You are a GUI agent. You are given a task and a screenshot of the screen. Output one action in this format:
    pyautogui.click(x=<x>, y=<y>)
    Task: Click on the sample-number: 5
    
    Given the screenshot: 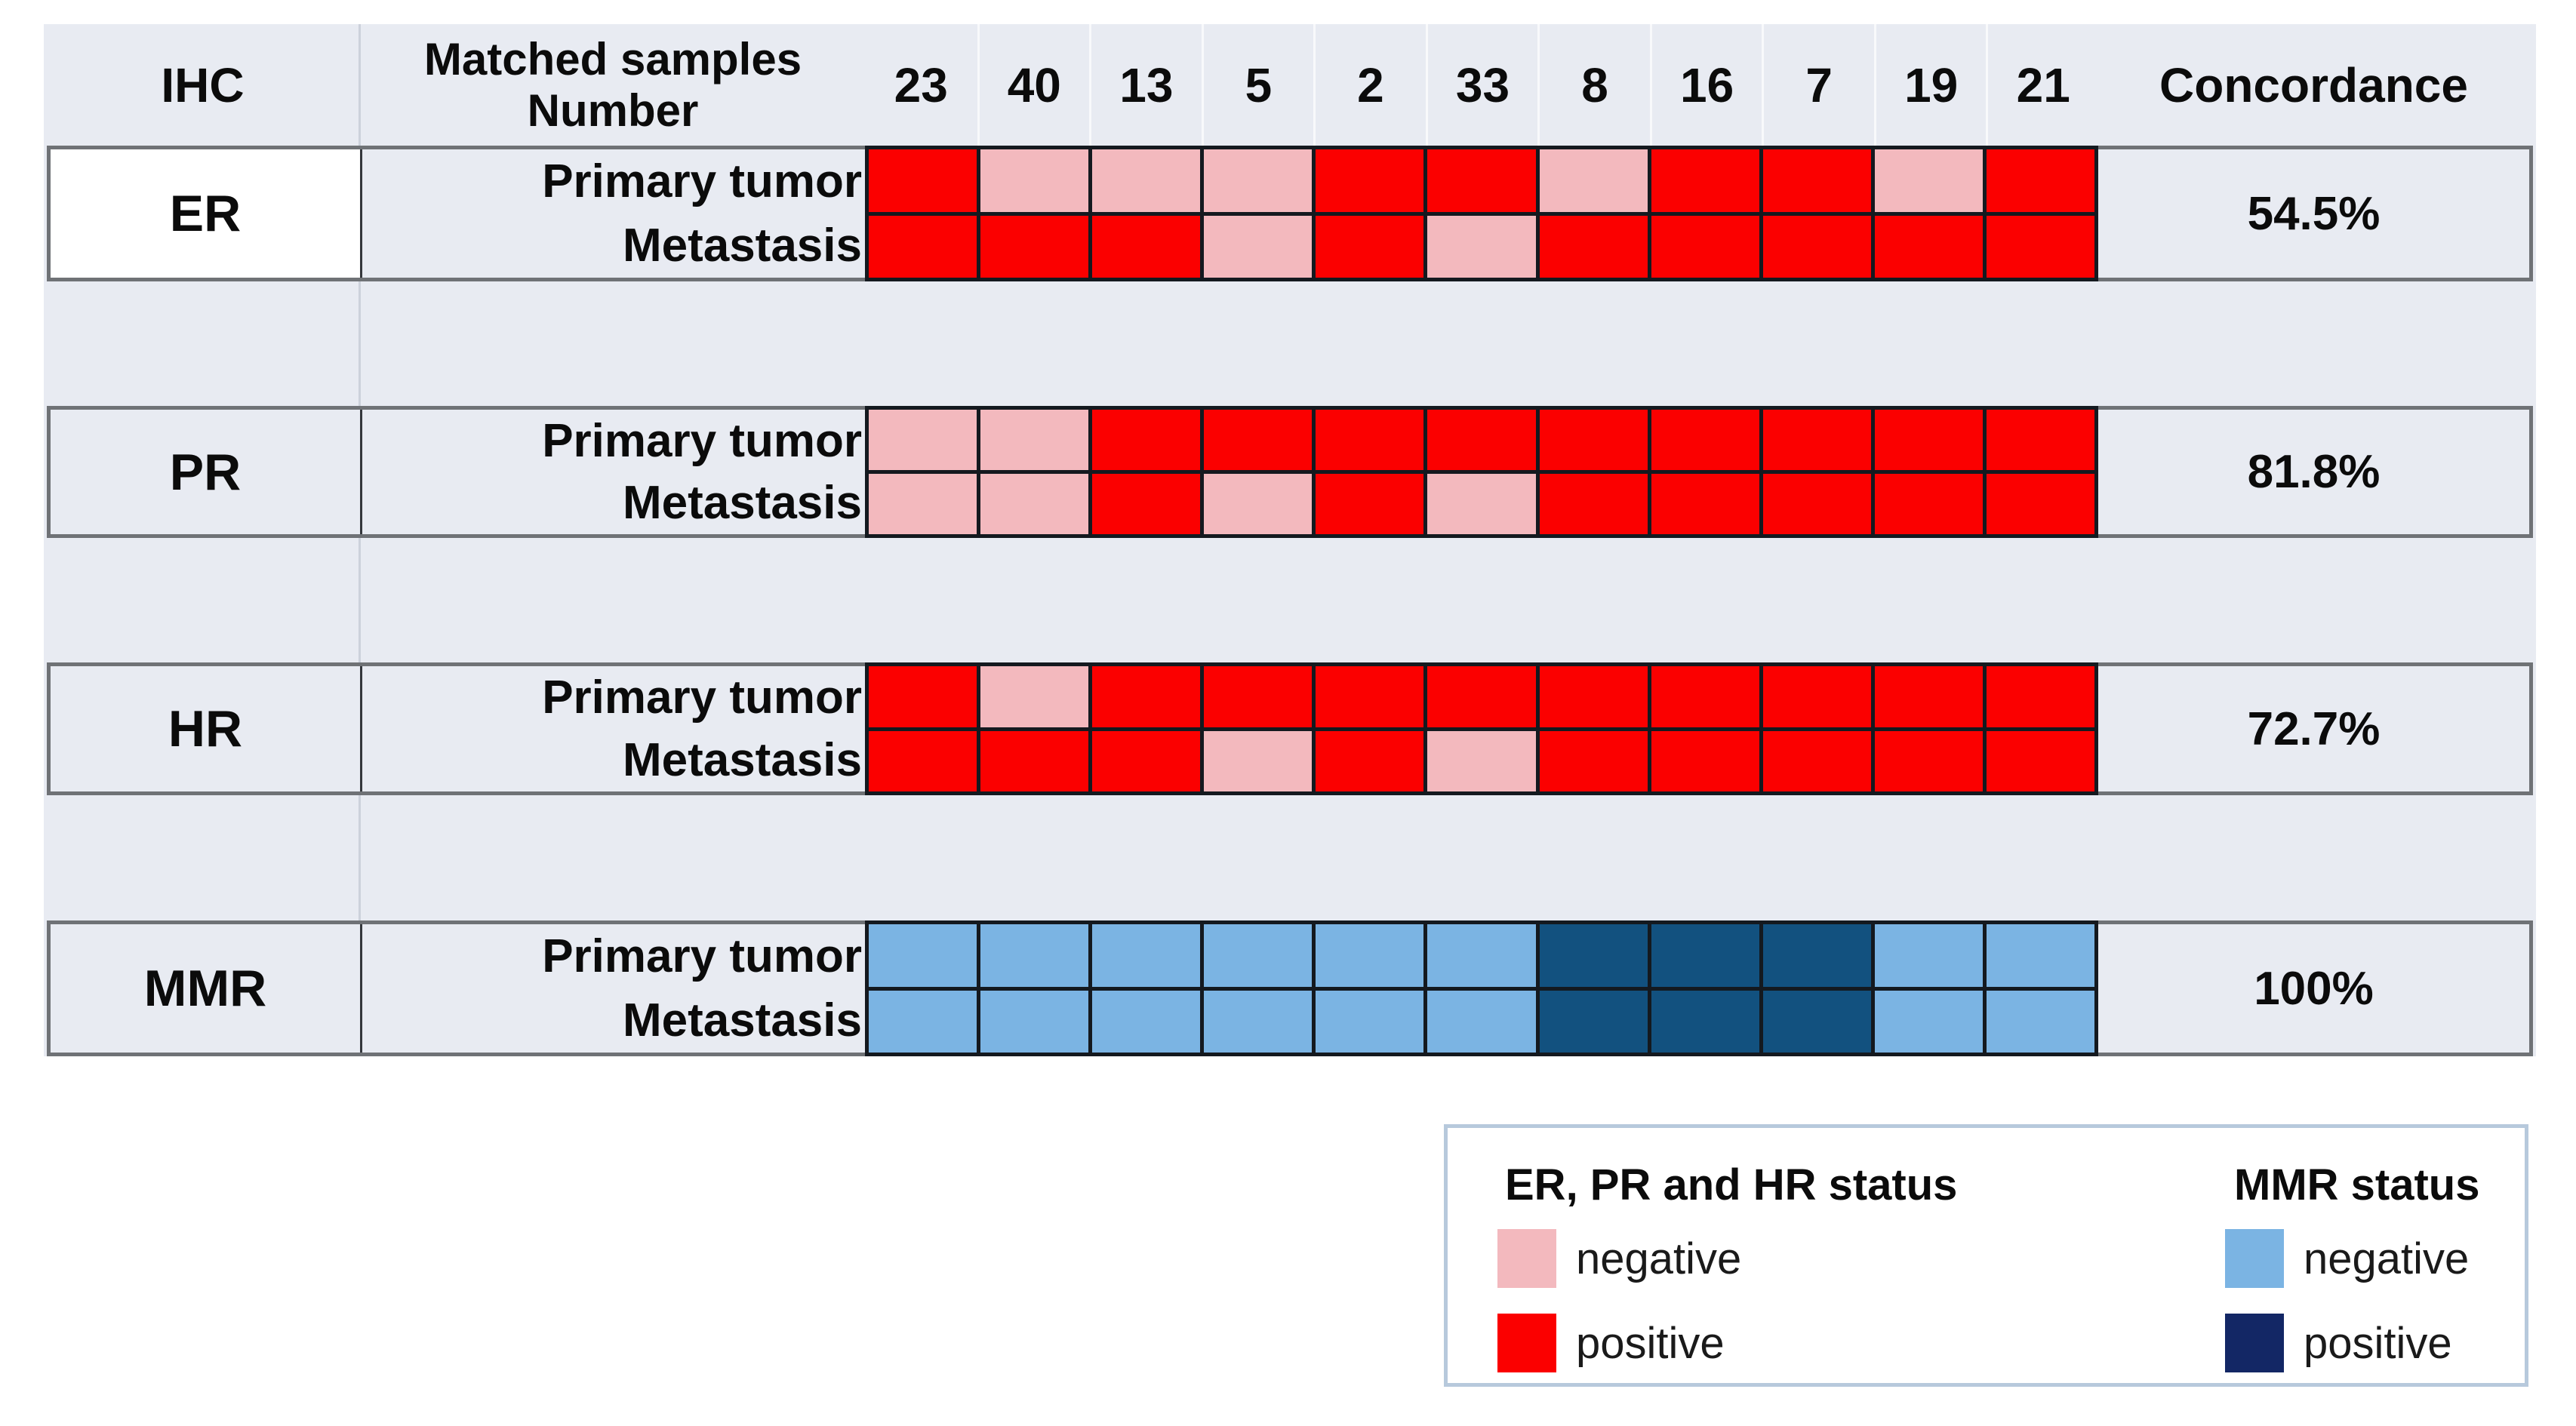 What is the action you would take?
    pyautogui.click(x=1257, y=85)
    